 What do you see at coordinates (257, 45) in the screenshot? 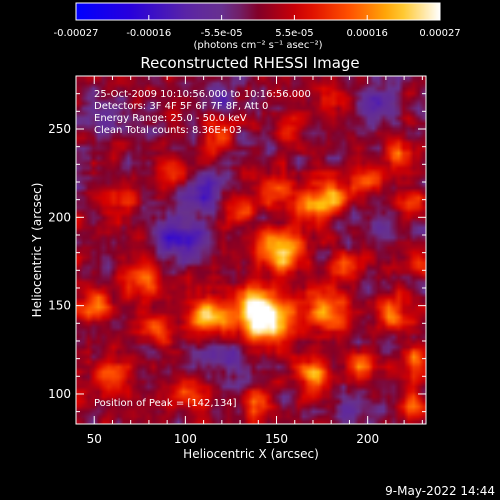
I see `colorbar-units-label: (photons cm⁻² s⁻¹ asec⁻²)` at bounding box center [257, 45].